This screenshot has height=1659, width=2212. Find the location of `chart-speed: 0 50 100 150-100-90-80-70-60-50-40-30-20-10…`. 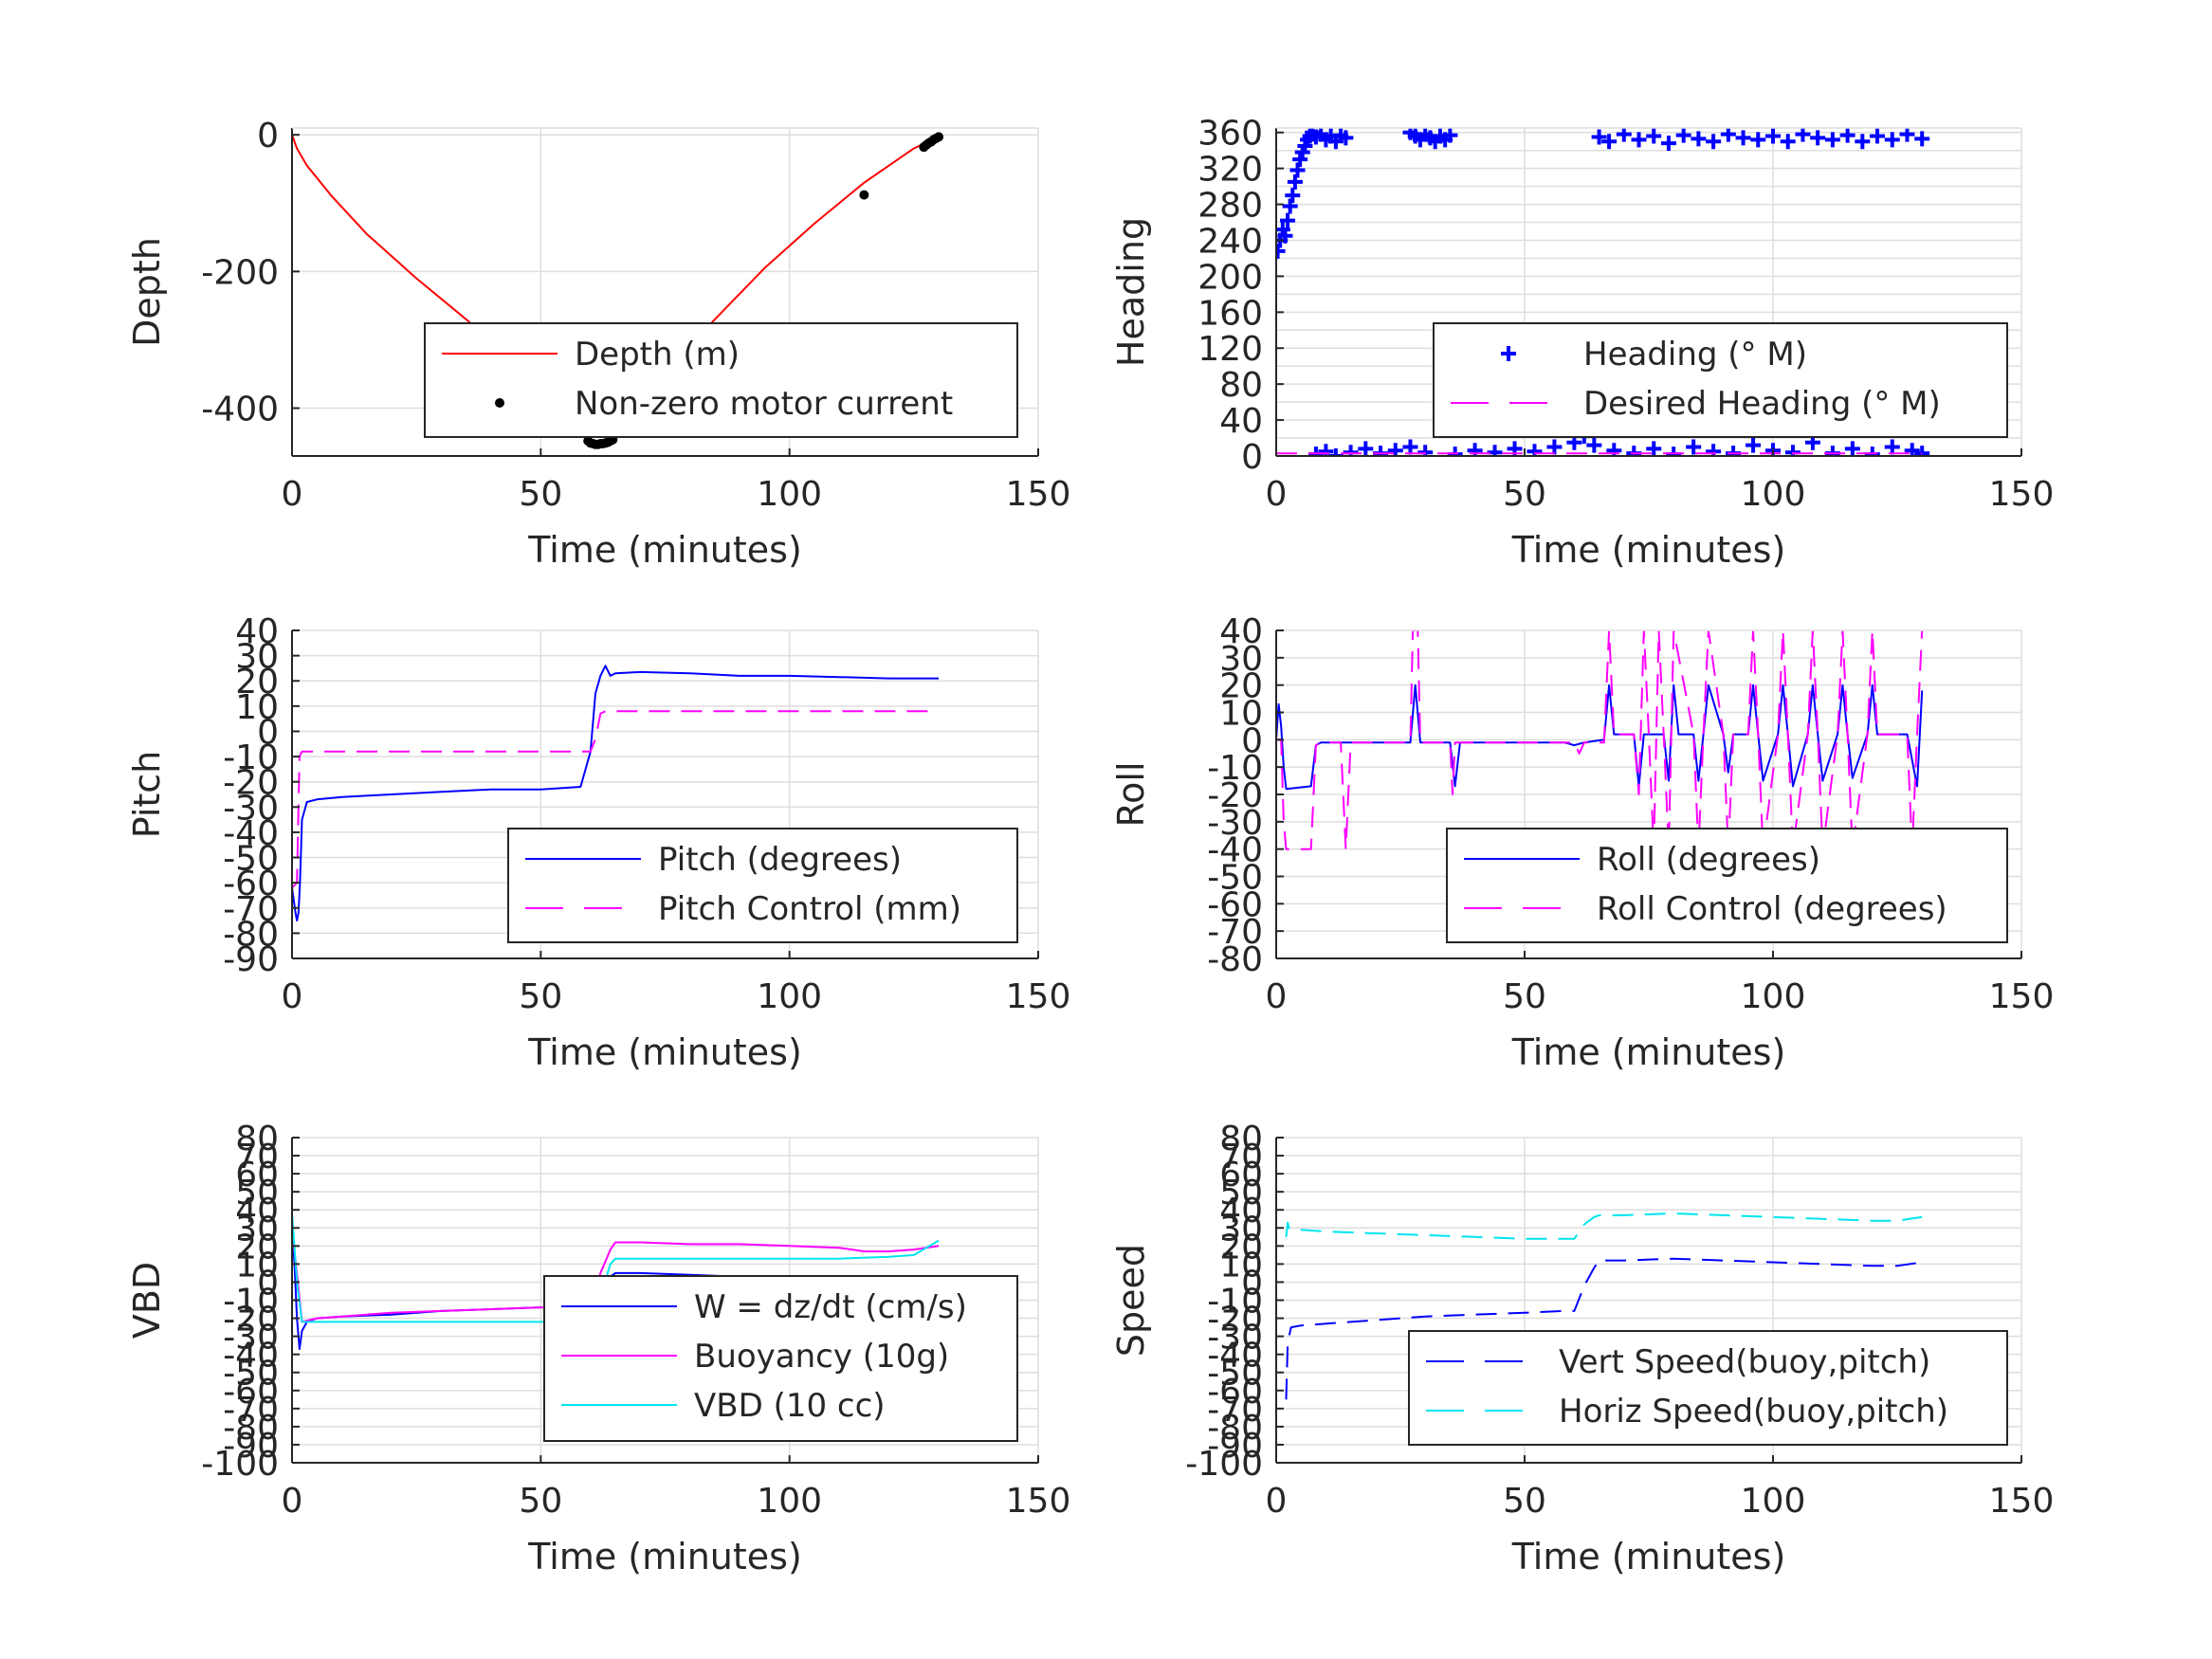

chart-speed: 0 50 100 150-100-90-80-70-60-50-40-30-20-10… is located at coordinates (1582, 1348).